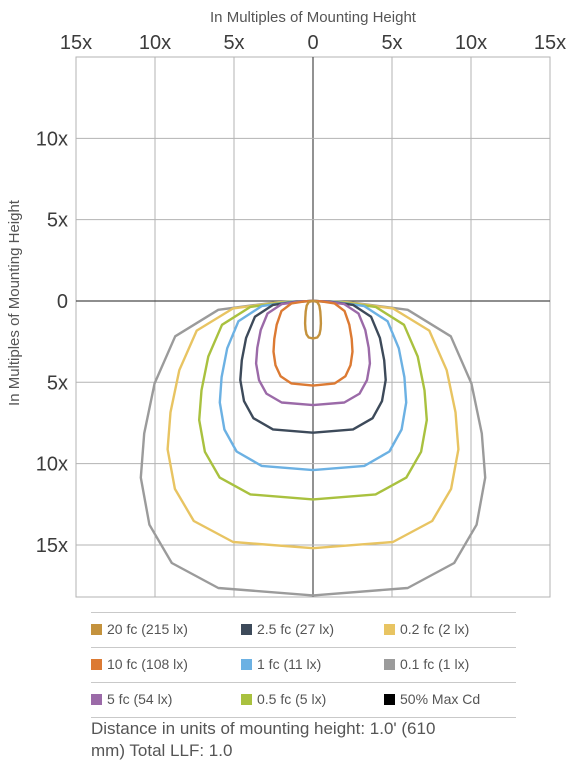 This screenshot has width=578, height=769. Describe the element at coordinates (296, 629) in the screenshot. I see `legend-label: 2.5 fc (27 lx)` at that location.